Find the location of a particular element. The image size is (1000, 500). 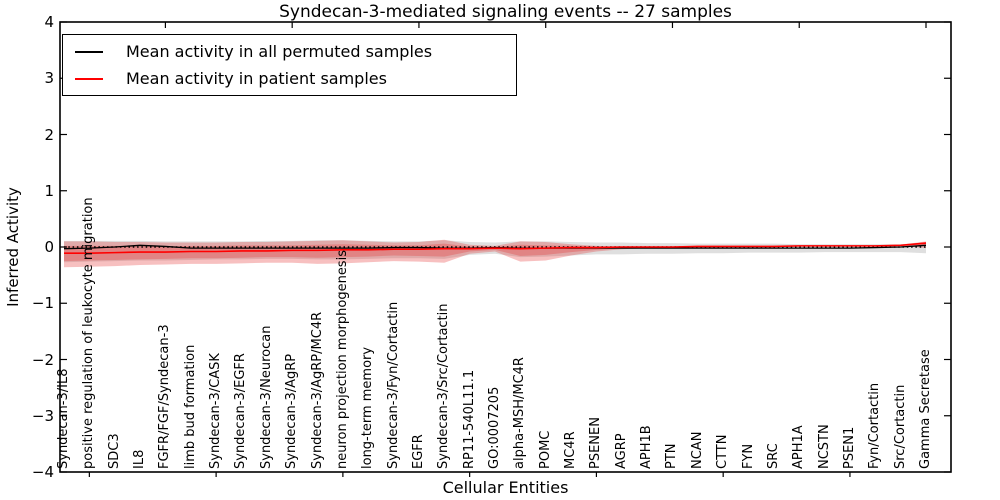

y-tick-label: 0 is located at coordinates (49, 247).